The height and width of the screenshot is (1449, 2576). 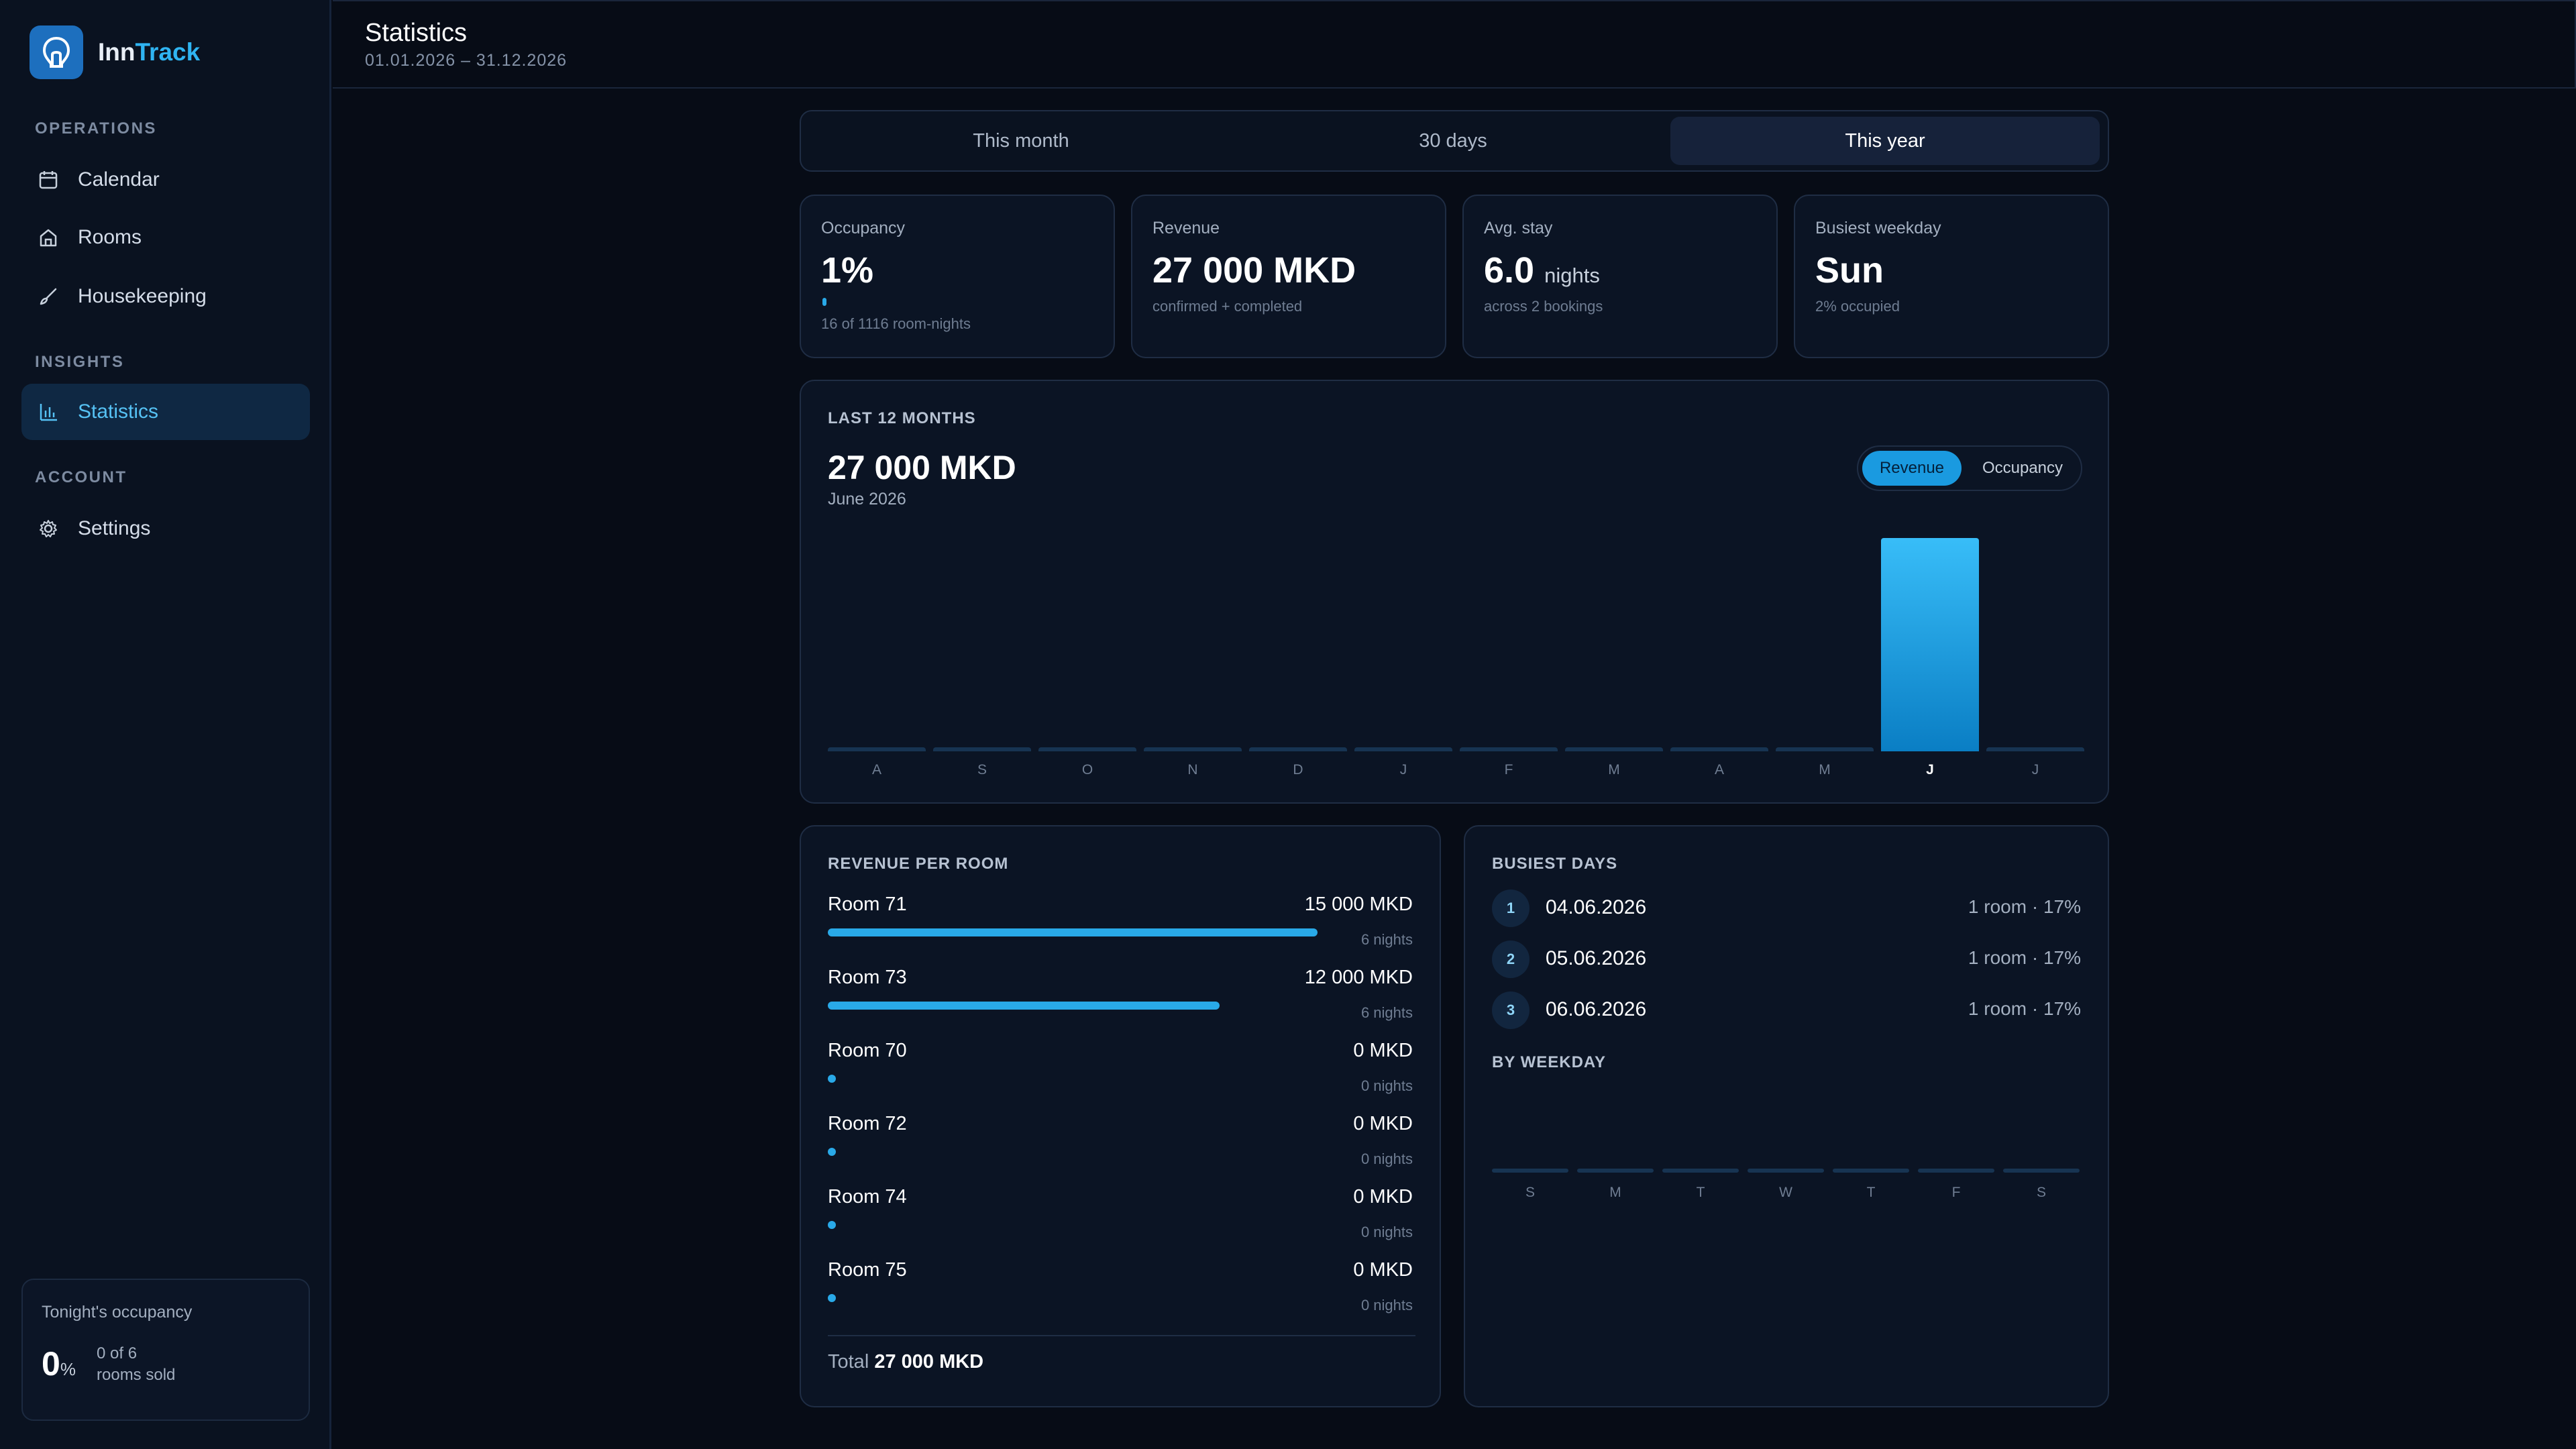 What do you see at coordinates (142, 296) in the screenshot?
I see `sidebar-item-label: Housekeeping` at bounding box center [142, 296].